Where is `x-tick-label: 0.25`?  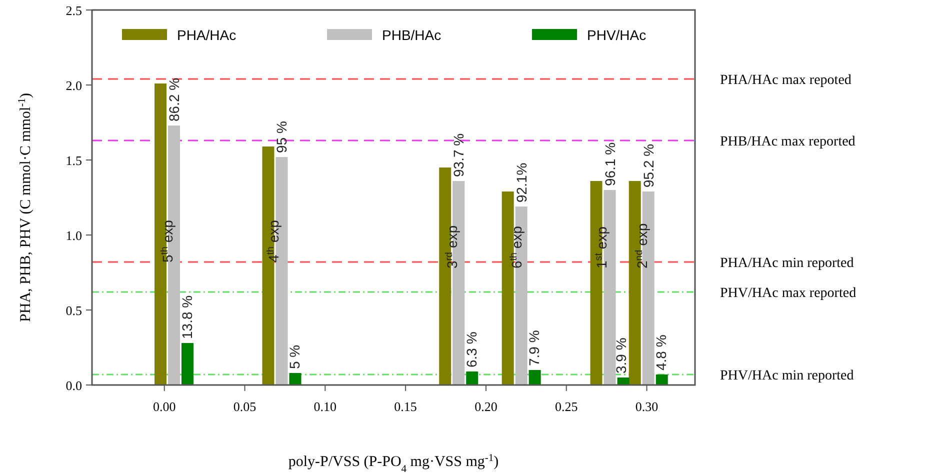 x-tick-label: 0.25 is located at coordinates (566, 406).